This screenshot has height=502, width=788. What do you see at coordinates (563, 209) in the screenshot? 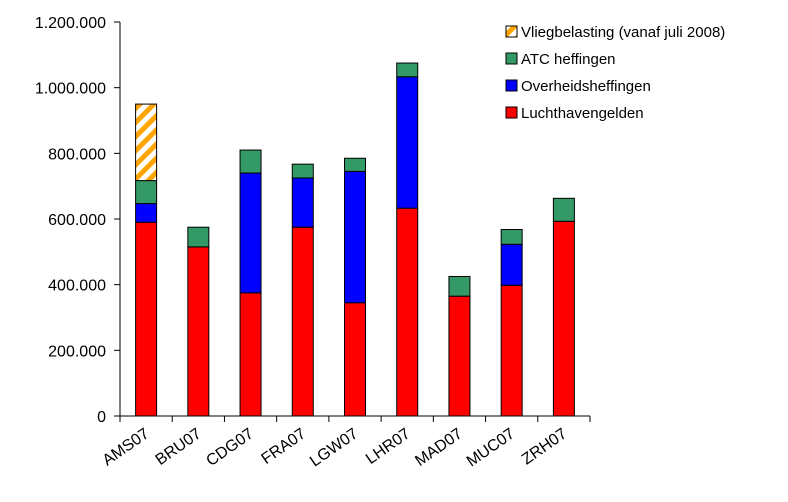
I see `bar-segment-zrh07-atc` at bounding box center [563, 209].